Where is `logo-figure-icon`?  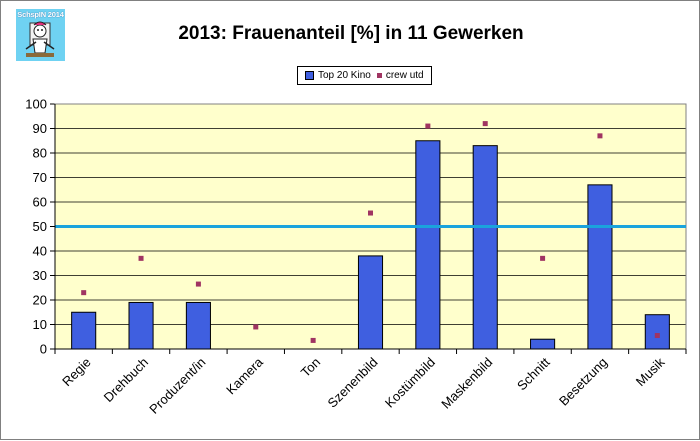
logo-figure-icon is located at coordinates (40, 39).